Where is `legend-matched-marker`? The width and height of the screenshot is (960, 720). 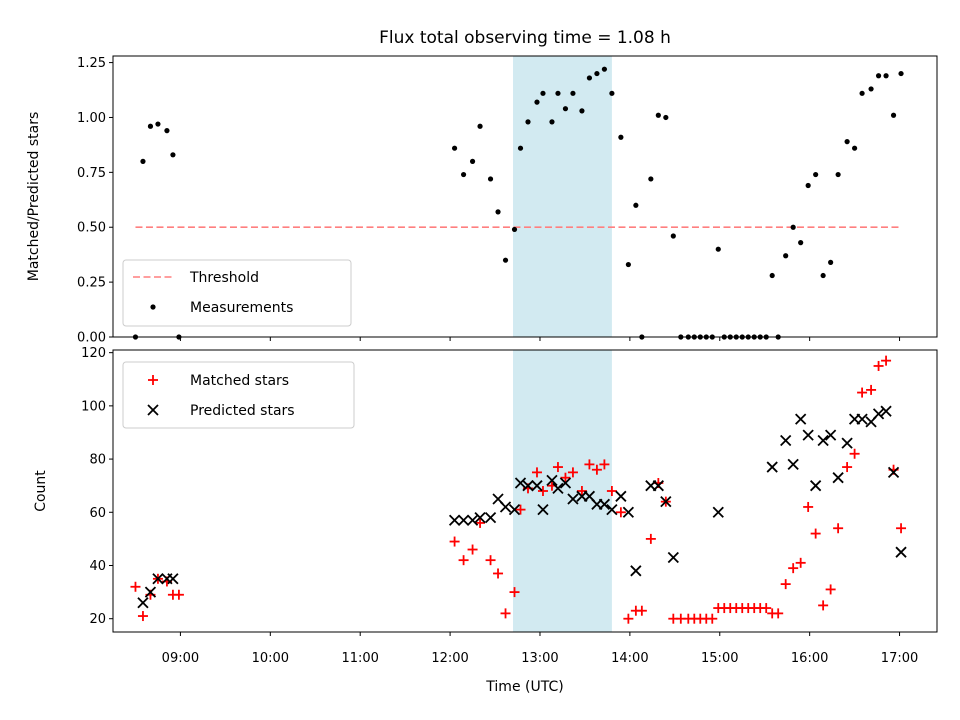 legend-matched-marker is located at coordinates (153, 380).